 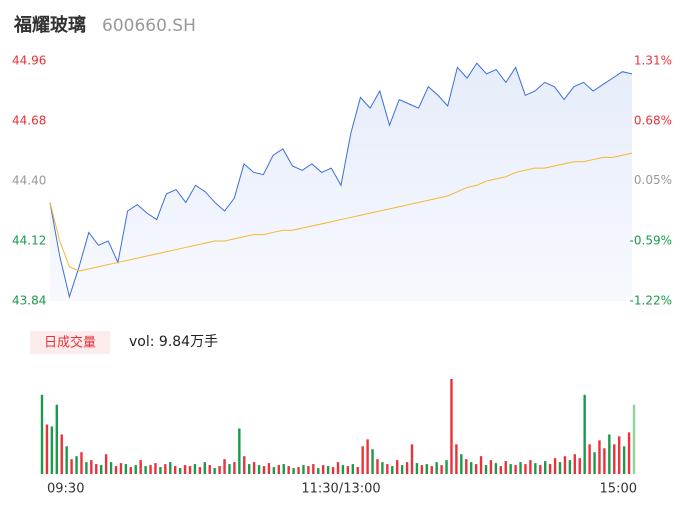 I want to click on y2-tick-label: 0.05%, so click(x=653, y=180).